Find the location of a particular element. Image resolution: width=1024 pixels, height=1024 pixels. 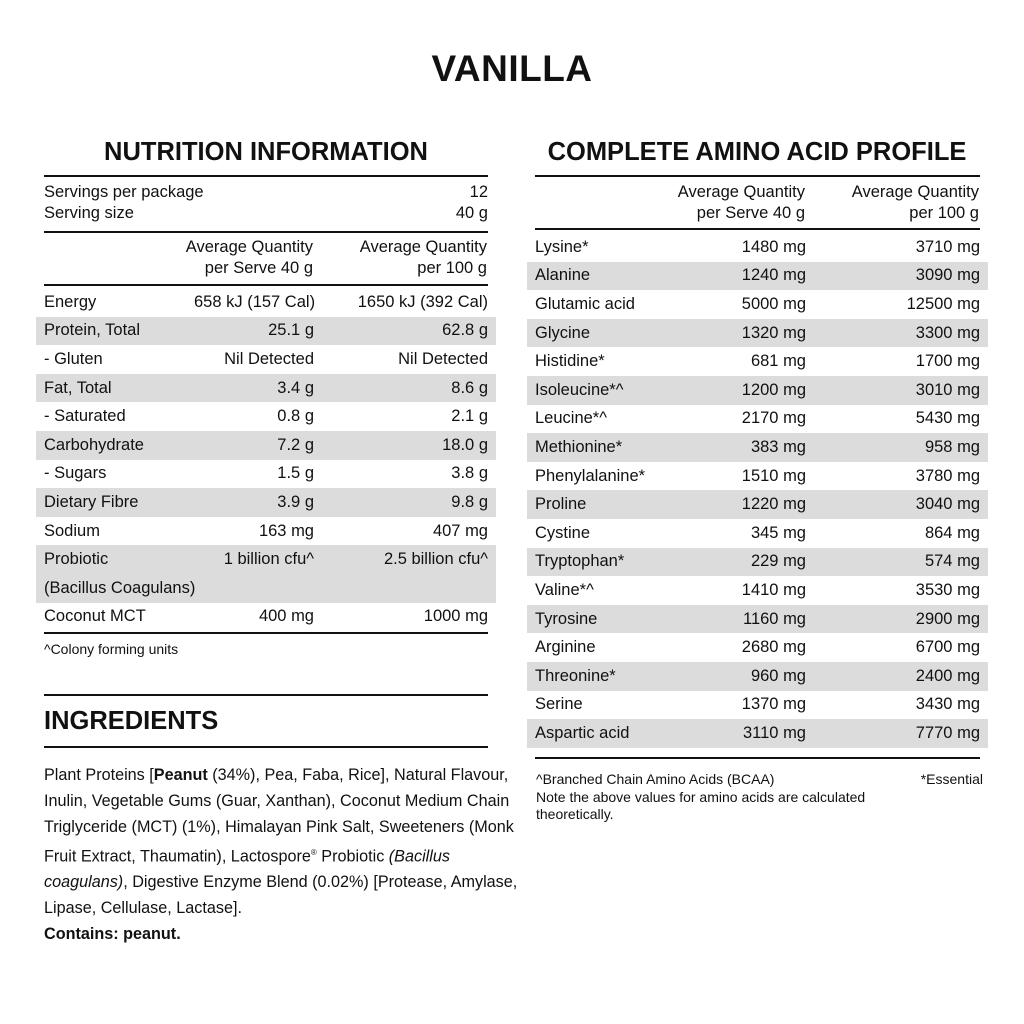

table-row: Aspartic acid 3110 mg 7770 mg is located at coordinates (757, 733).